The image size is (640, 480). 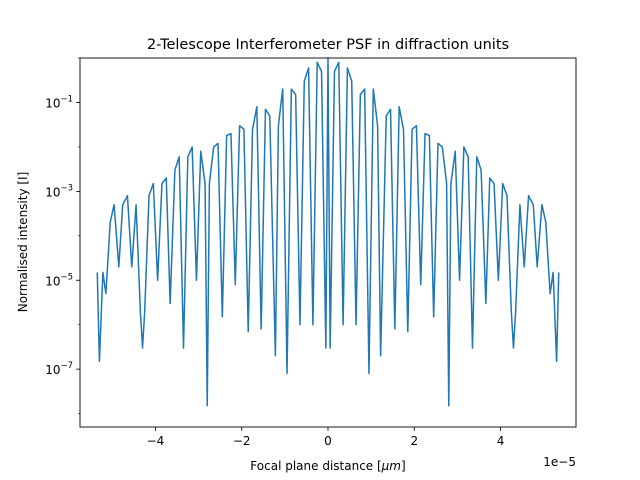 What do you see at coordinates (59, 369) in the screenshot?
I see `y-tick-label: 10⁻⁷` at bounding box center [59, 369].